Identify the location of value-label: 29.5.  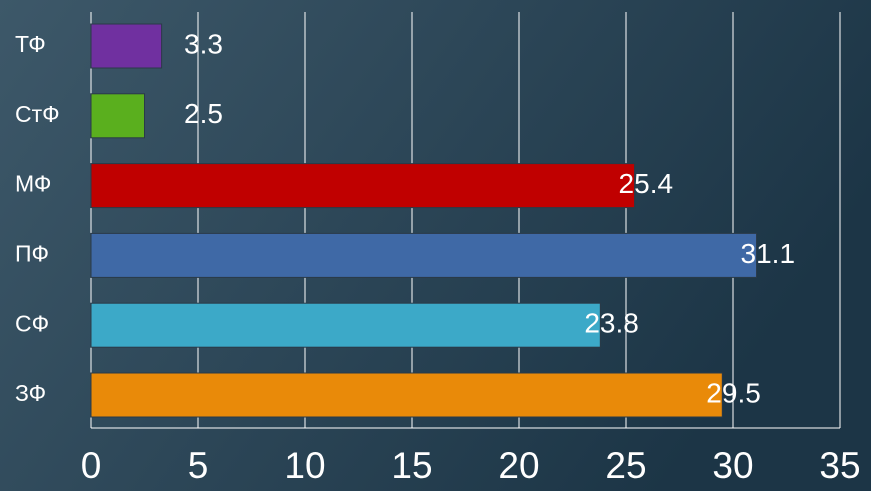
(733, 392).